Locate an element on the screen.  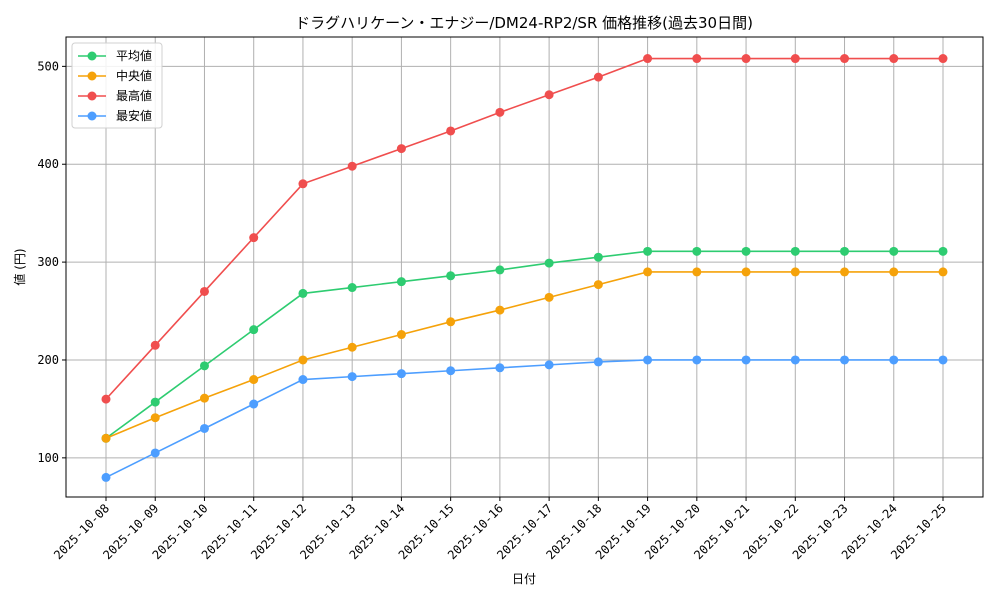
legend-box is located at coordinates (117, 85).